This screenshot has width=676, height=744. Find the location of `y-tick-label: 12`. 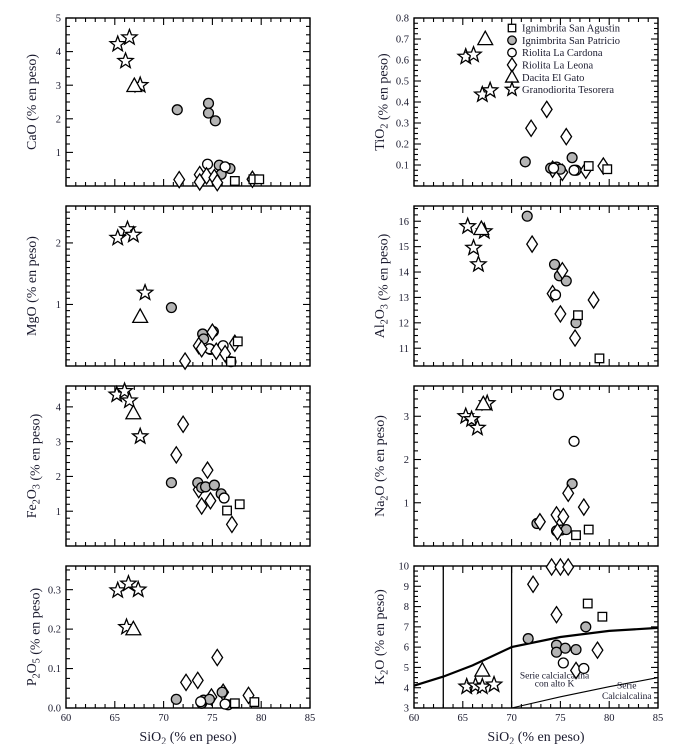

y-tick-label: 12 is located at coordinates (404, 323).